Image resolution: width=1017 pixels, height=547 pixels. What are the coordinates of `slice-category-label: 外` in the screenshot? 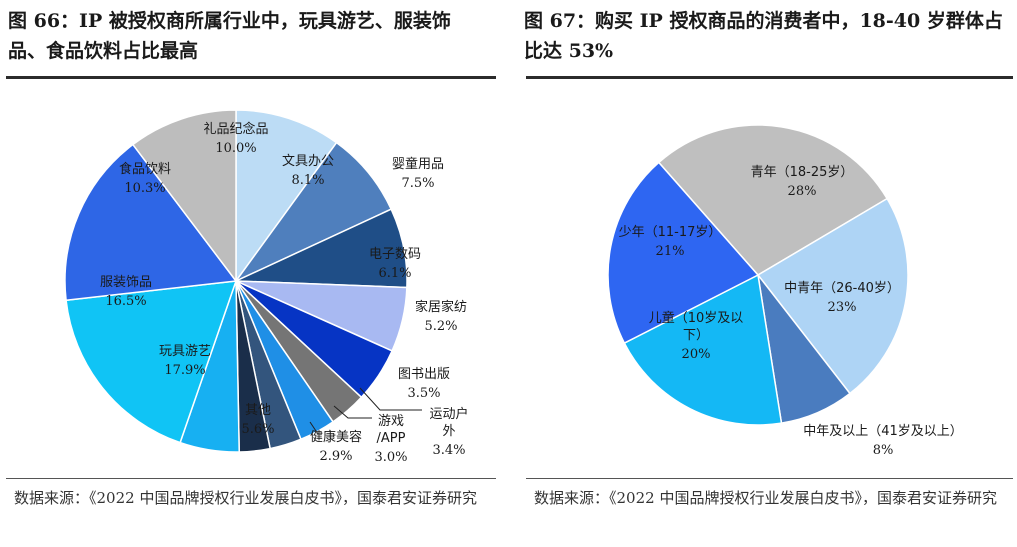 It's located at (448, 431).